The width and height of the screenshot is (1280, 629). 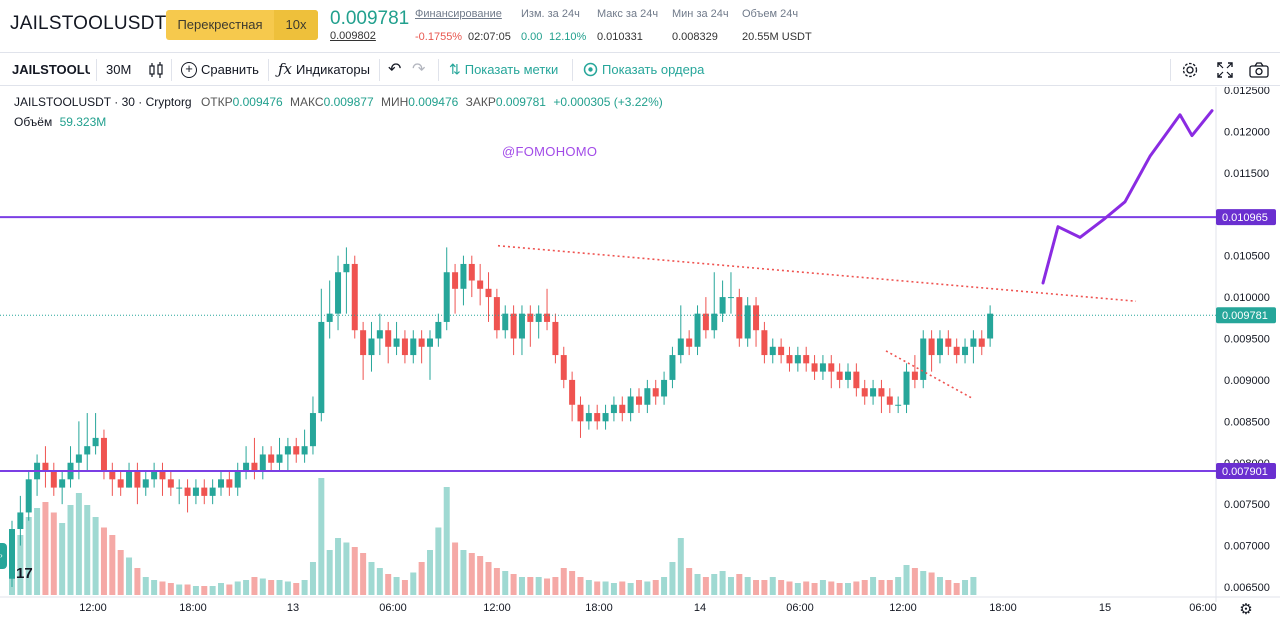 What do you see at coordinates (1203, 608) in the screenshot?
I see `x-tick-label: 06:00` at bounding box center [1203, 608].